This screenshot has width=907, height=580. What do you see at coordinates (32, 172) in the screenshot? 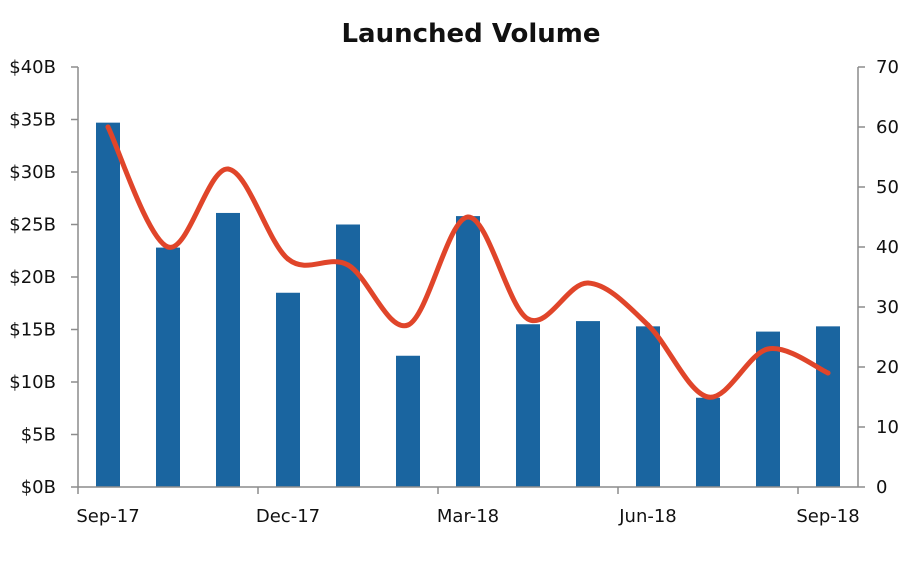
I see `y-left-tick-label: $30B` at bounding box center [32, 172].